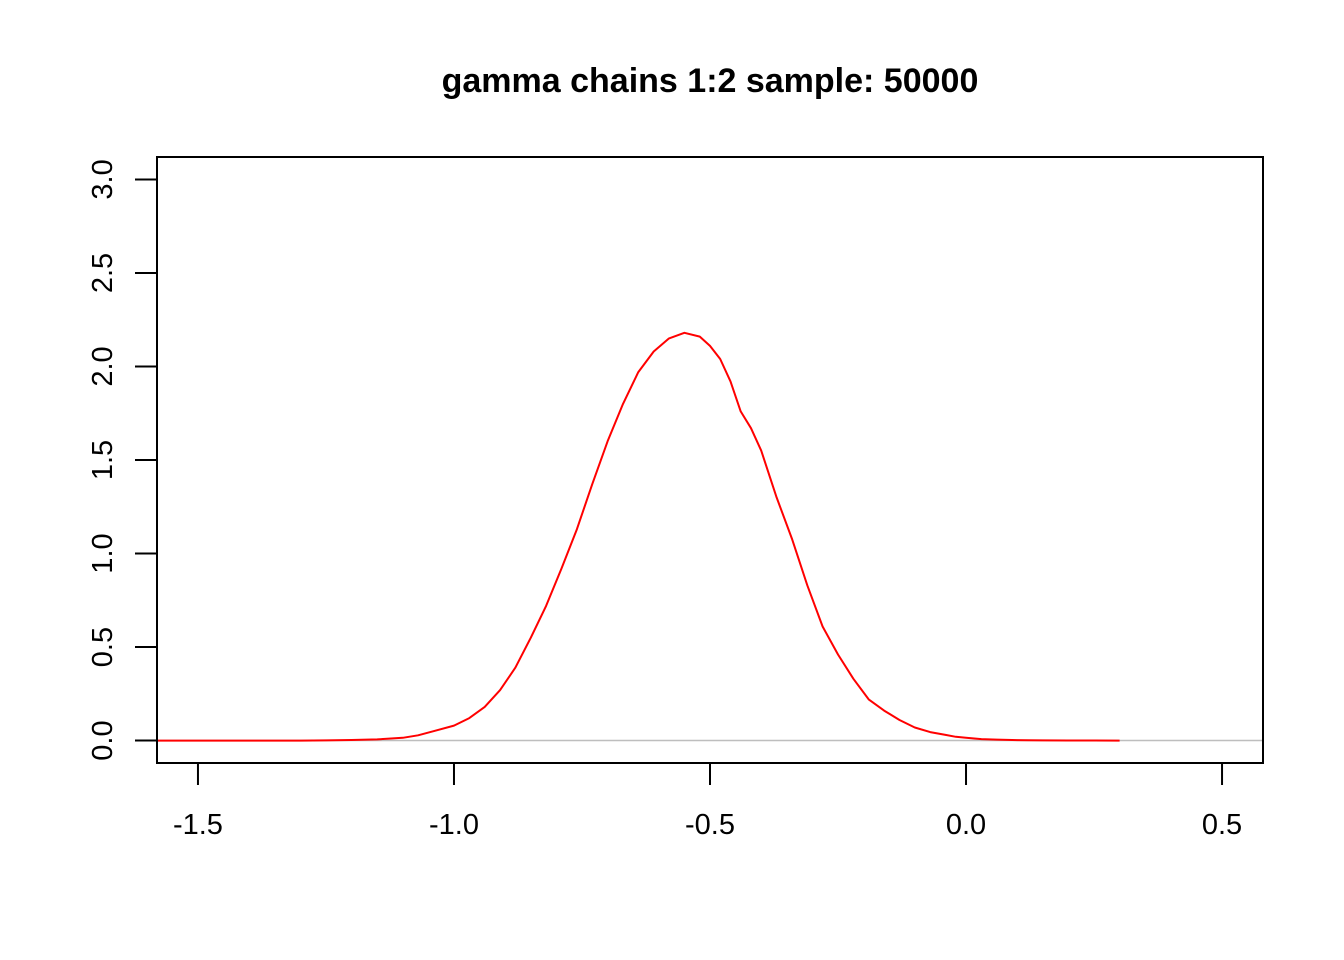 The height and width of the screenshot is (960, 1344). Describe the element at coordinates (103, 460) in the screenshot. I see `y-tick-label: 1.5` at that location.